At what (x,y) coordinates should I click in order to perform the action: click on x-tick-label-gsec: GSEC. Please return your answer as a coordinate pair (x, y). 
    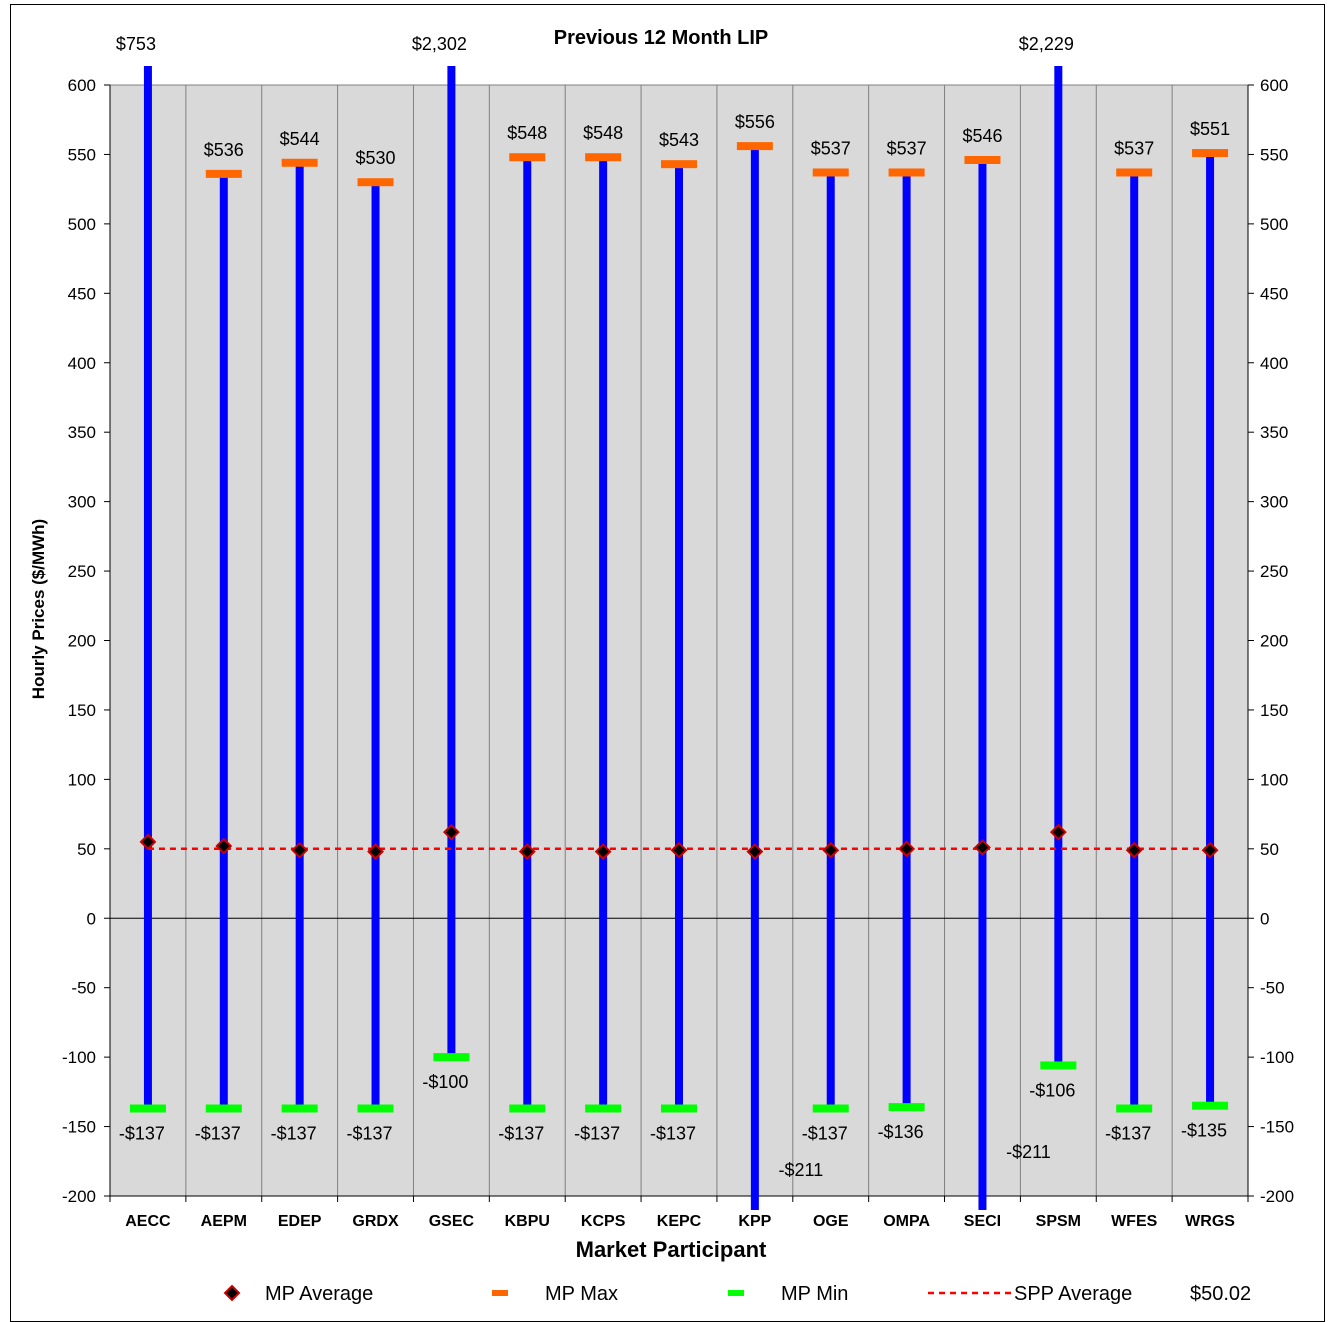
    Looking at the image, I should click on (452, 1221).